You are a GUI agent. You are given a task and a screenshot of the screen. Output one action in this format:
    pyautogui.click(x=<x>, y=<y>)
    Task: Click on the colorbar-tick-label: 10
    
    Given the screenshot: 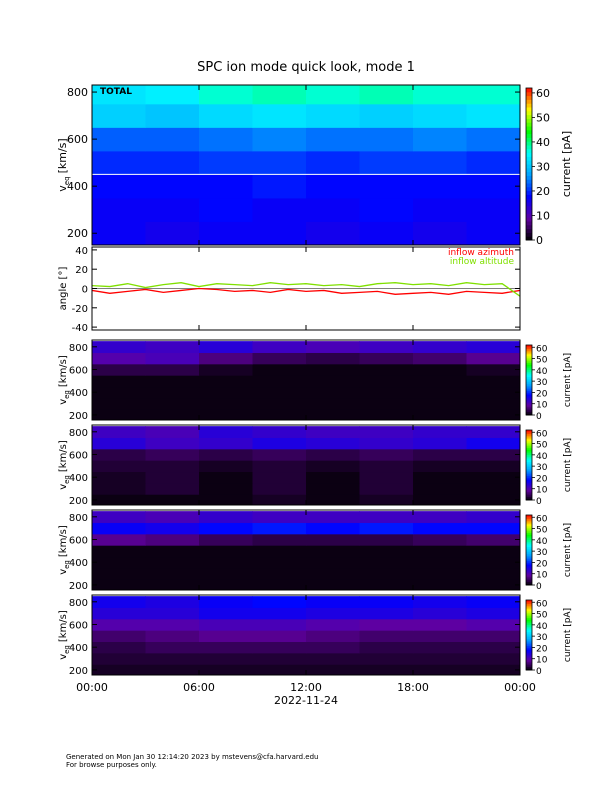 What is the action you would take?
    pyautogui.click(x=543, y=215)
    